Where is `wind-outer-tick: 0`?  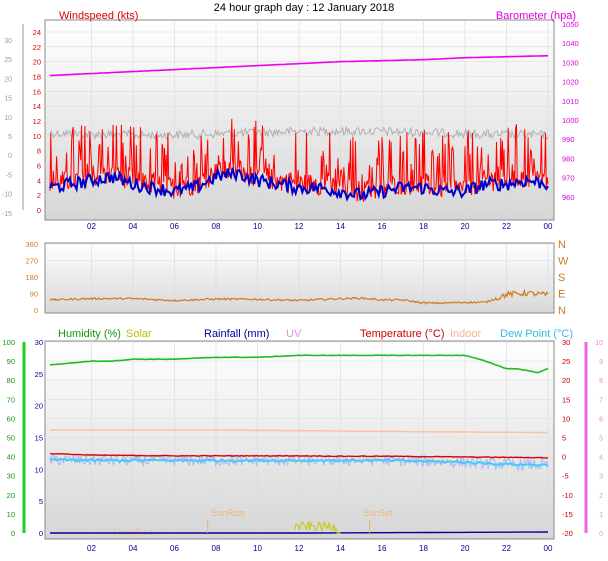
wind-outer-tick: 0 is located at coordinates (10, 156).